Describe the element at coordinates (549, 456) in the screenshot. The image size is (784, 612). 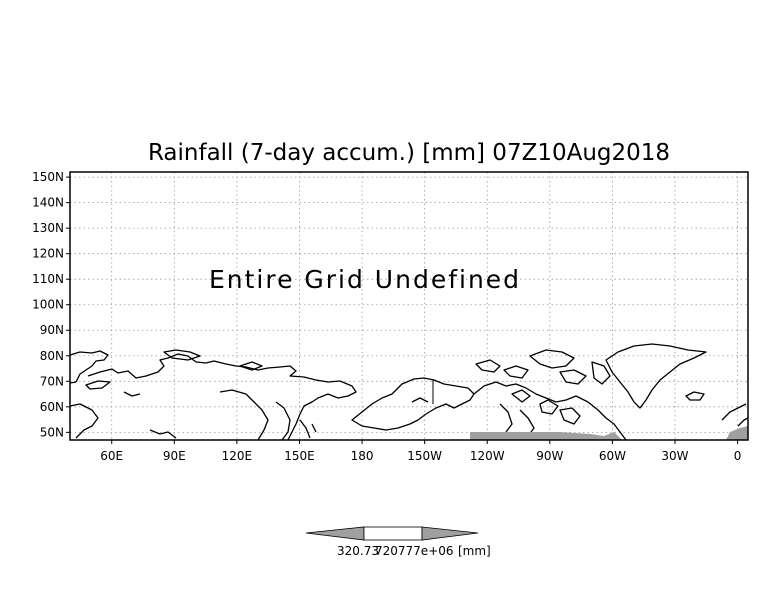
I see `lon-label: 90W` at that location.